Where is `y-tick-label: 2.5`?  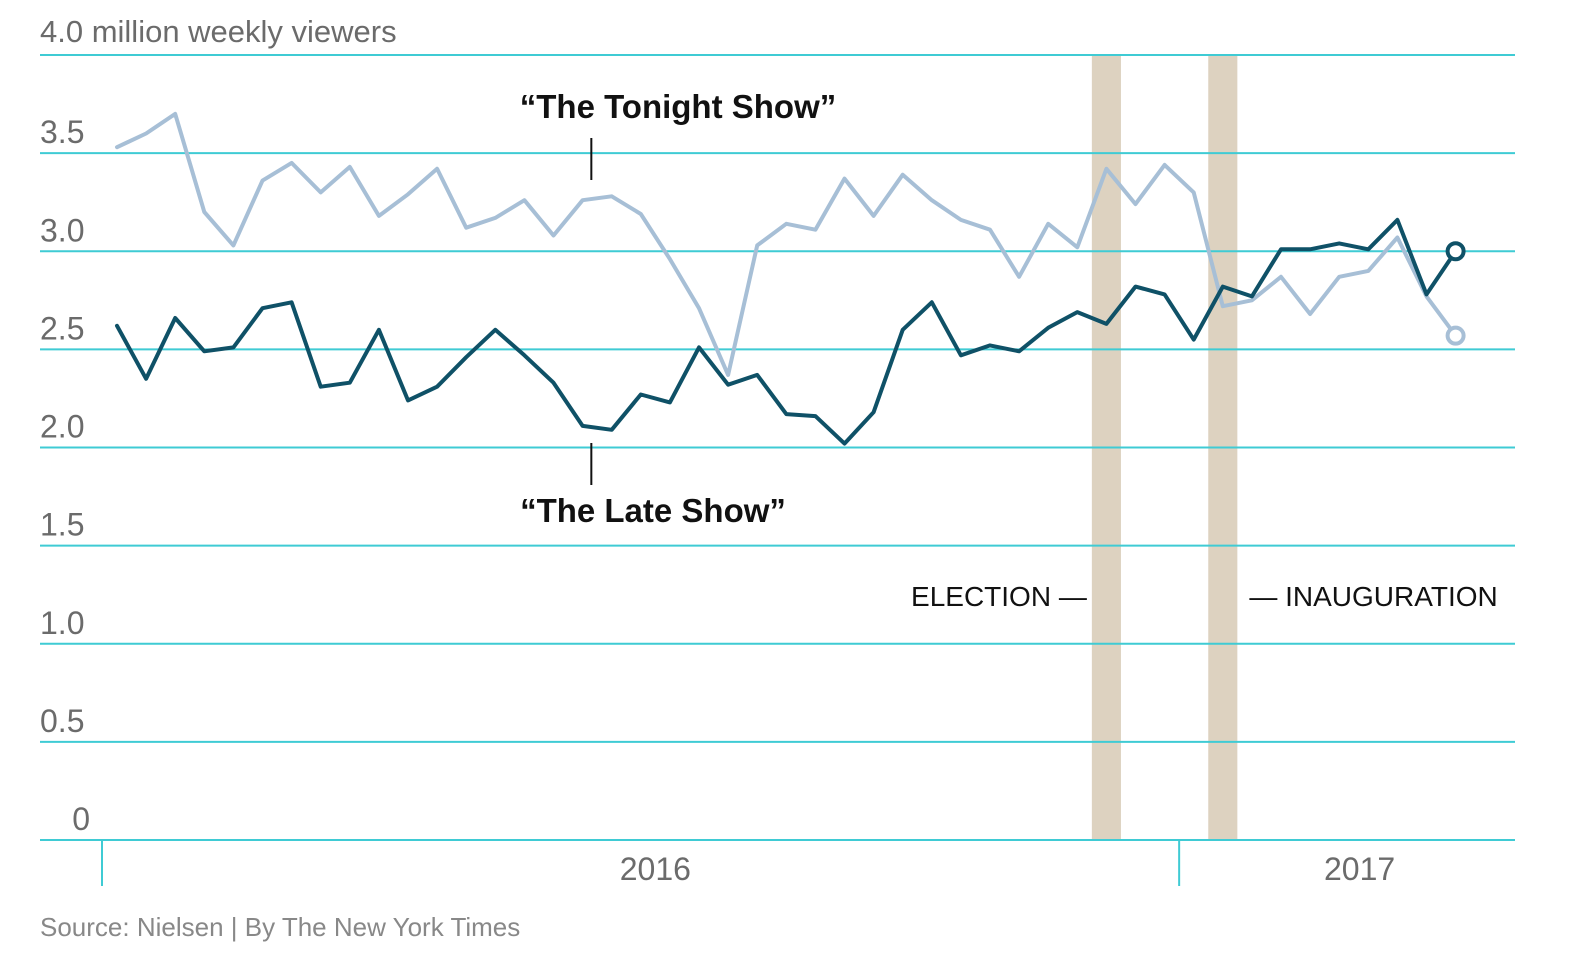 y-tick-label: 2.5 is located at coordinates (62, 328).